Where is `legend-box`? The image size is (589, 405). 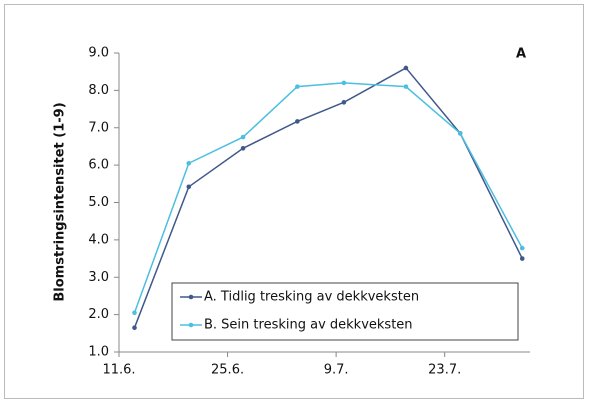
legend-box is located at coordinates (345, 311).